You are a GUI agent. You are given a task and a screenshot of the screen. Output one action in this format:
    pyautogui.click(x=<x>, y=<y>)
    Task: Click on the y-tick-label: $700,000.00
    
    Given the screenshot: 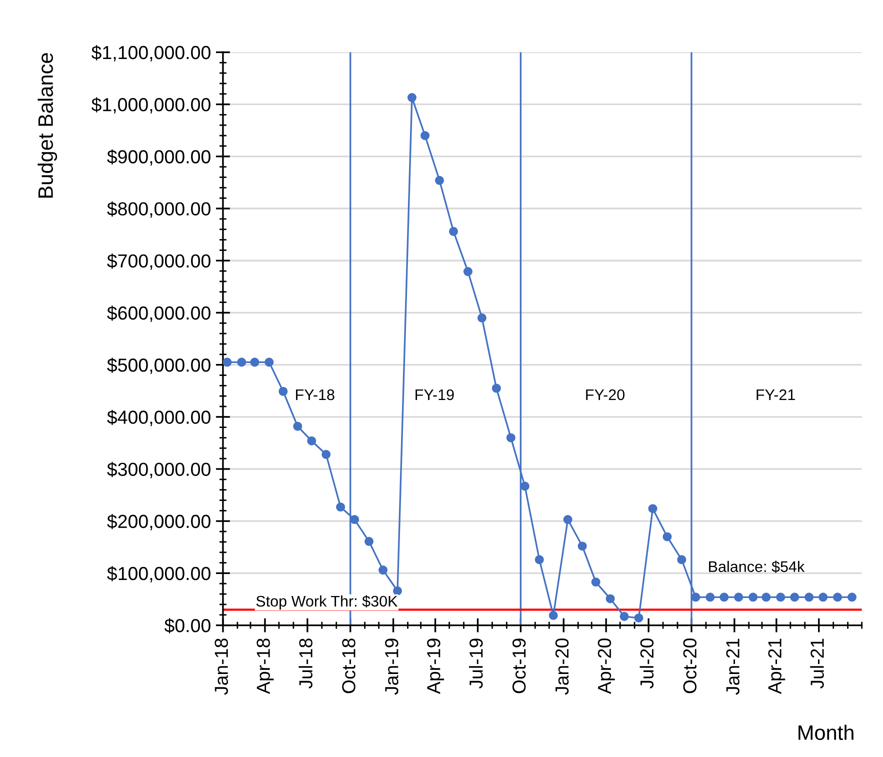 What is the action you would take?
    pyautogui.click(x=158, y=262)
    